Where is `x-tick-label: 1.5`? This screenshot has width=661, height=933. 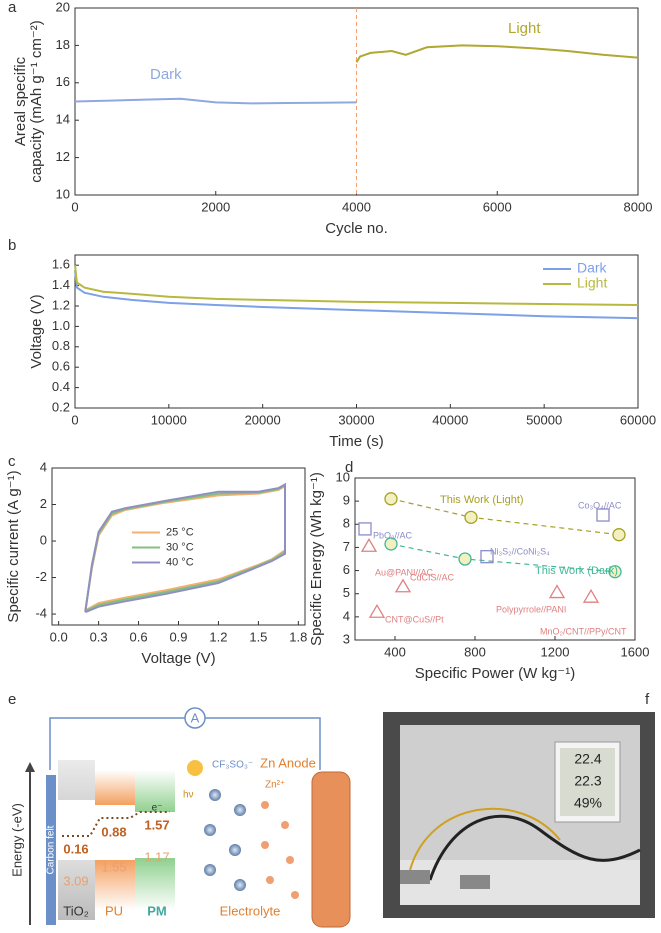
x-tick-label: 1.5 is located at coordinates (258, 636).